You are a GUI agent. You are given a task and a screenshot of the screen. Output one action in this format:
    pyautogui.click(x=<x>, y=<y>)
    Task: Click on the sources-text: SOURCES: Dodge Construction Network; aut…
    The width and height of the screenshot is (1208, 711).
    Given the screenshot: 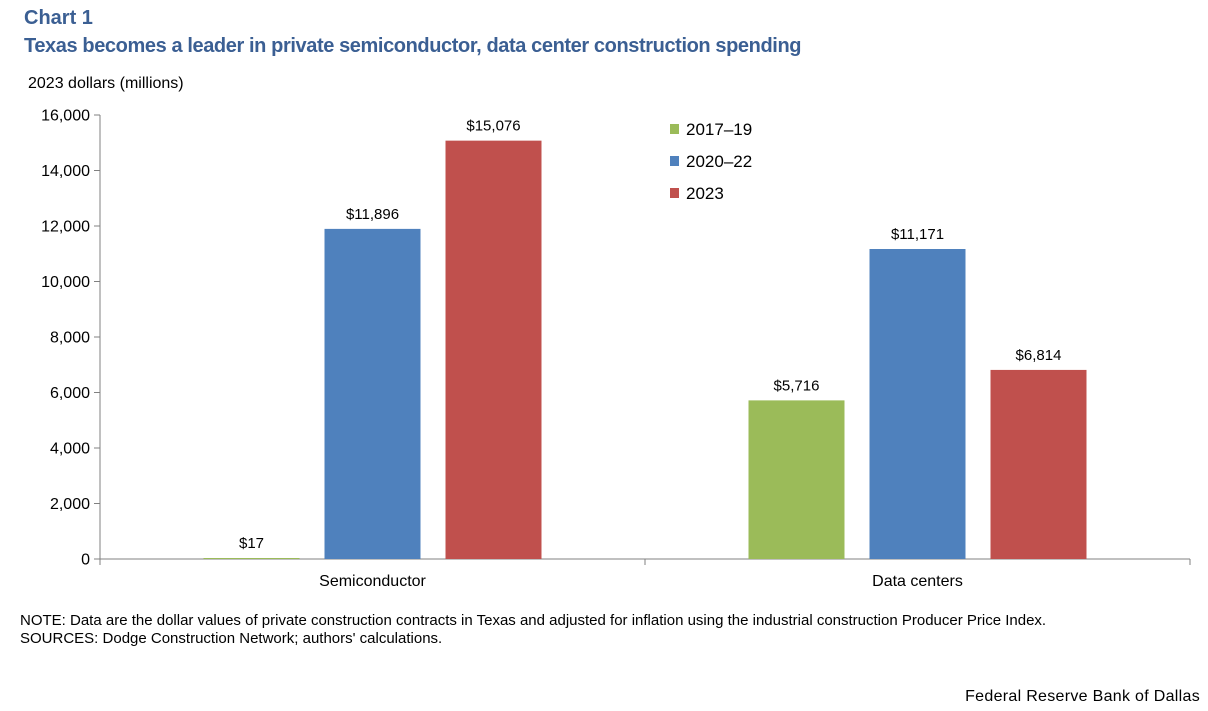 What is the action you would take?
    pyautogui.click(x=231, y=638)
    